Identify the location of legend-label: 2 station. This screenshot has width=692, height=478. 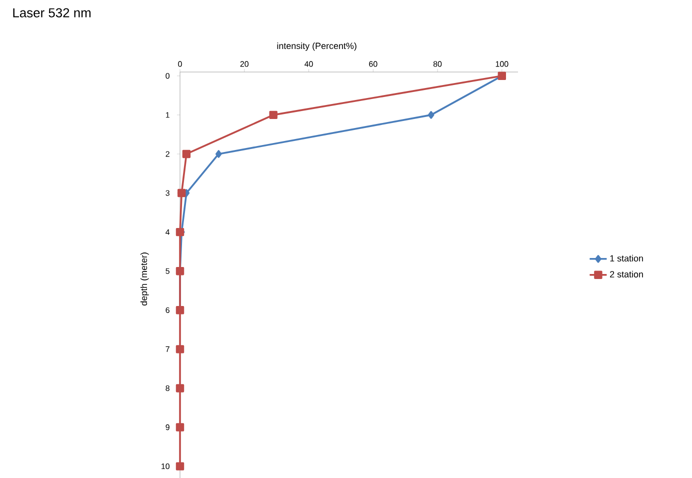
(626, 274).